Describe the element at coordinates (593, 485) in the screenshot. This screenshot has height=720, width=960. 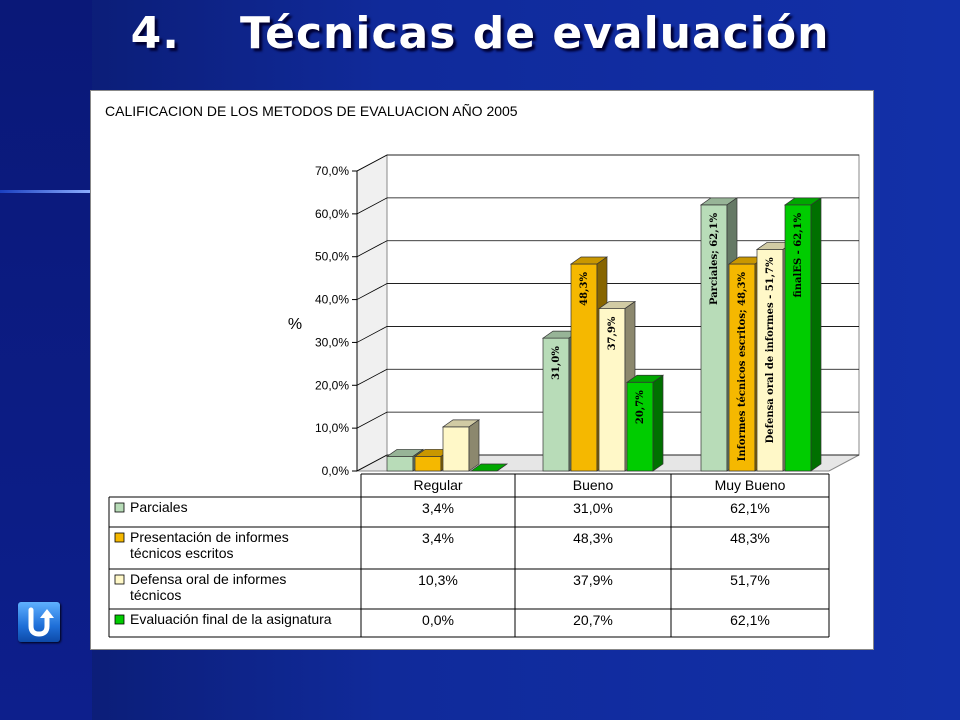
I see `table-header-bueno: Bueno` at that location.